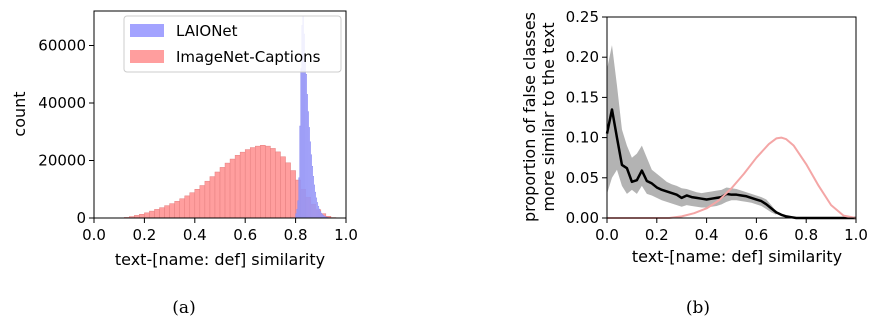 The width and height of the screenshot is (873, 321). I want to click on y-tick-label: 40000, so click(62, 103).